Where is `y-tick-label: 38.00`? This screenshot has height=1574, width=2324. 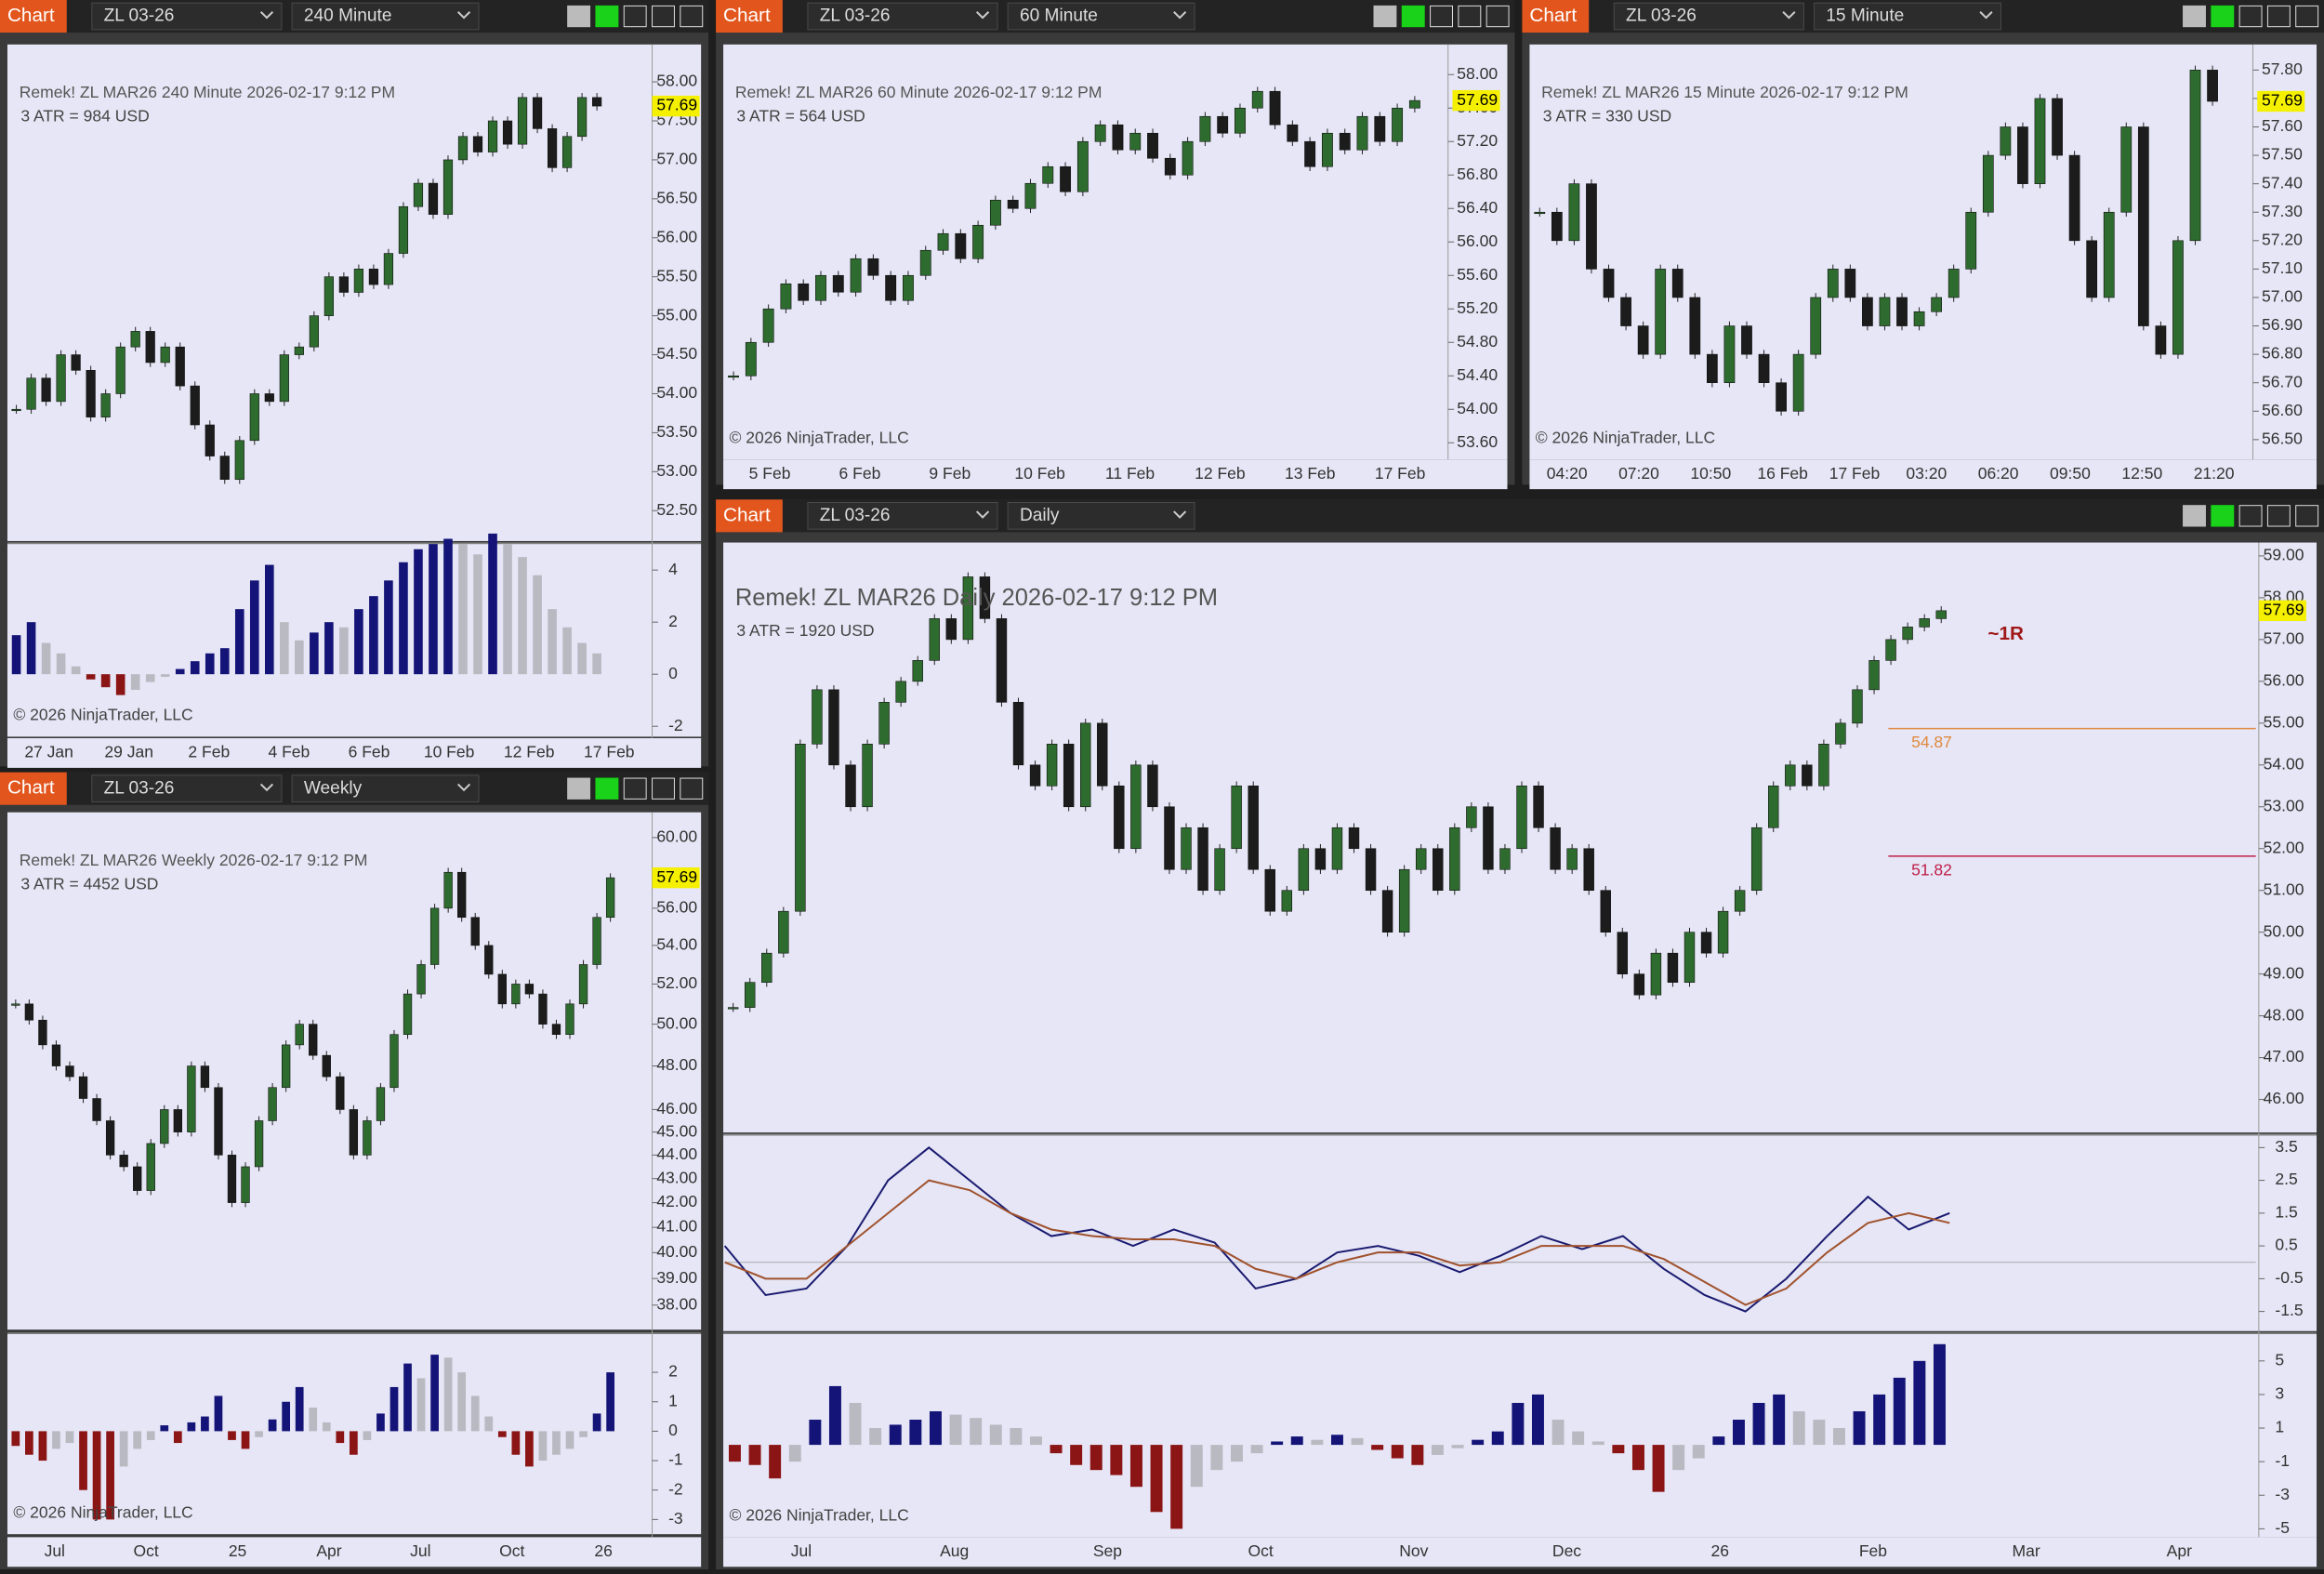 y-tick-label: 38.00 is located at coordinates (676, 1304).